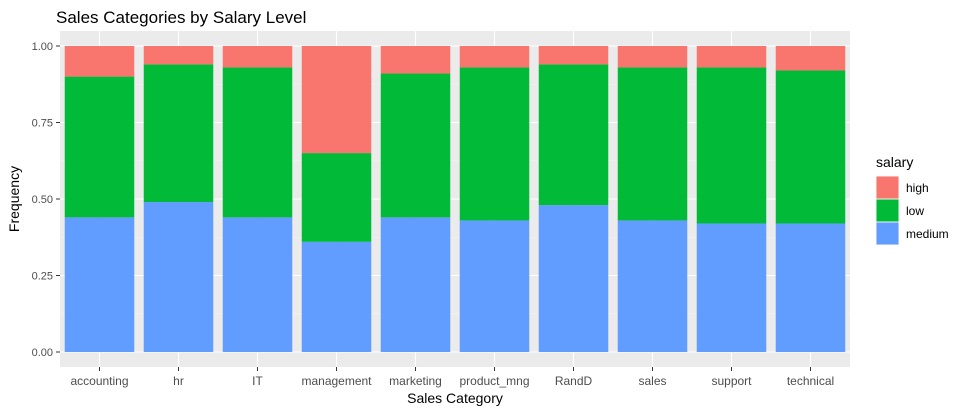 Image resolution: width=967 pixels, height=418 pixels. I want to click on x-tick-label: technical, so click(810, 381).